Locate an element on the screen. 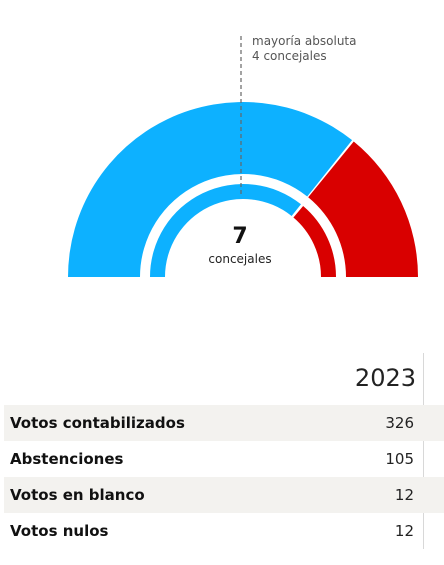 The image size is (444, 565). row-label: Votos en blanco is located at coordinates (77, 495).